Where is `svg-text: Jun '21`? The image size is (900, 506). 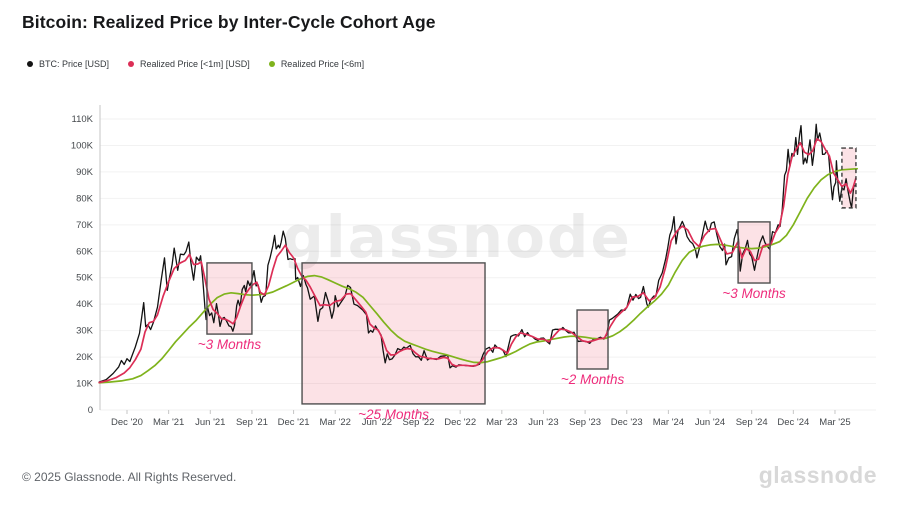
svg-text: Jun '21 is located at coordinates (210, 422).